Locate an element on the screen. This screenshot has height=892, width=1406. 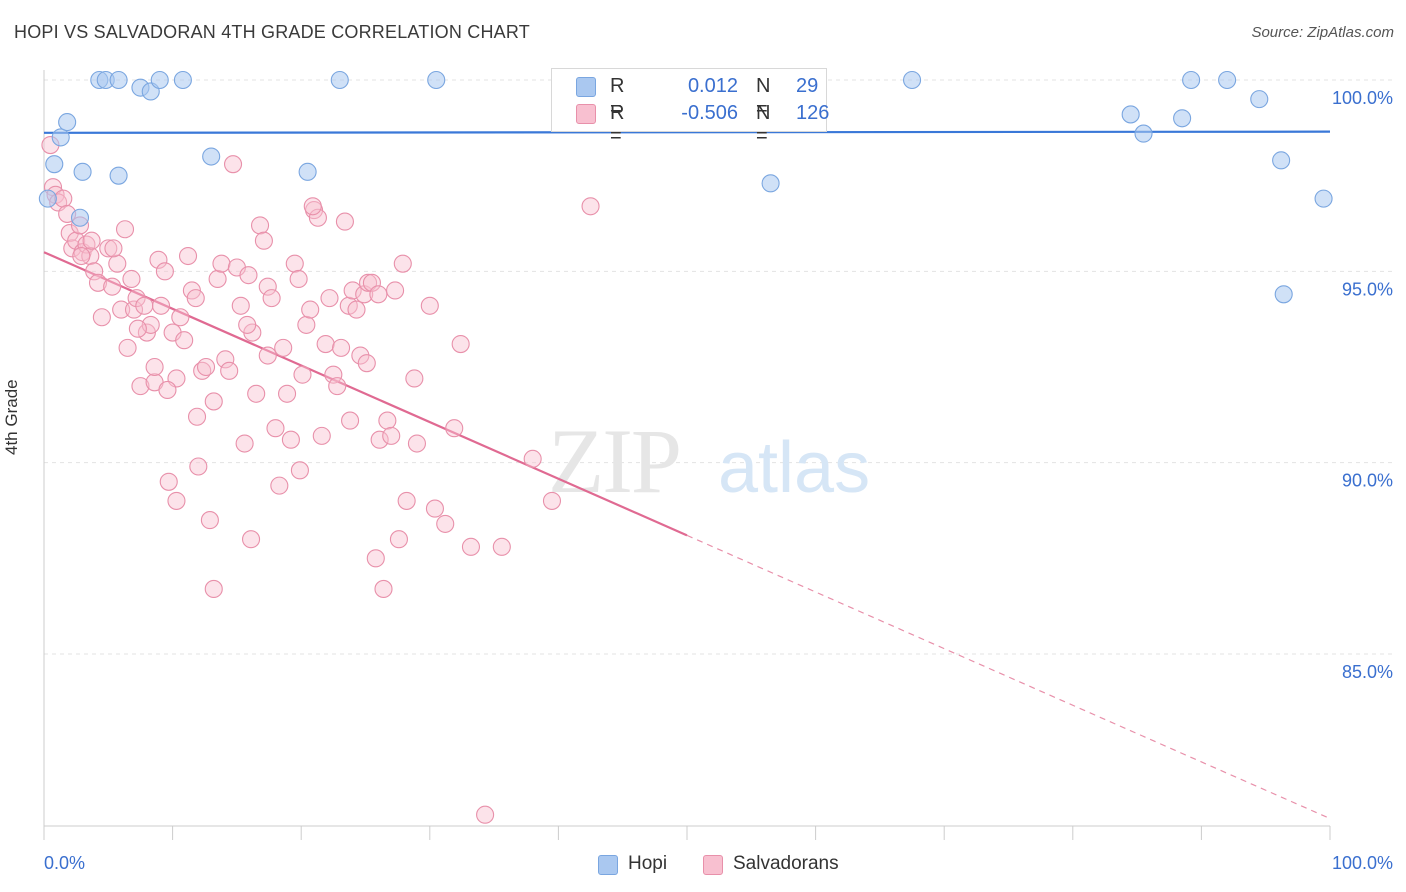
legend-r-value: -0.506 is located at coordinates (709, 113).